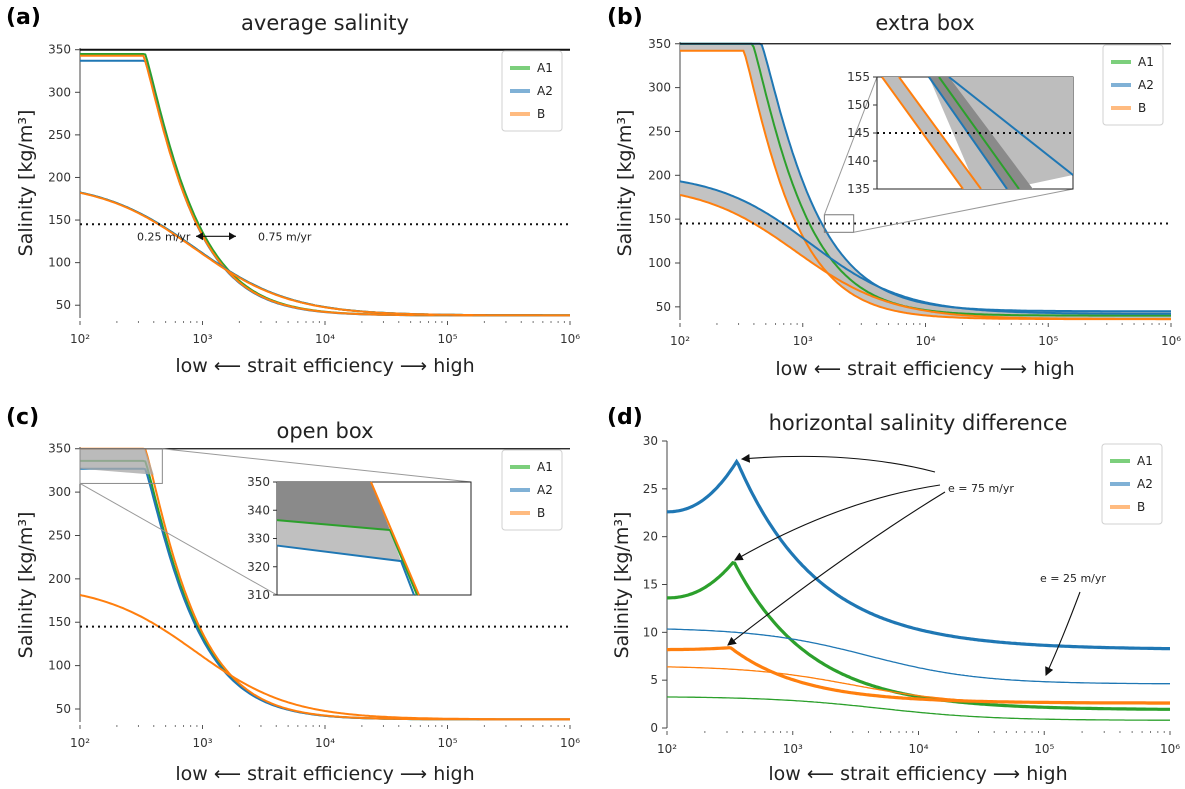 This screenshot has height=789, width=1185. What do you see at coordinates (59, 666) in the screenshot?
I see `y-tick-label: 100` at bounding box center [59, 666].